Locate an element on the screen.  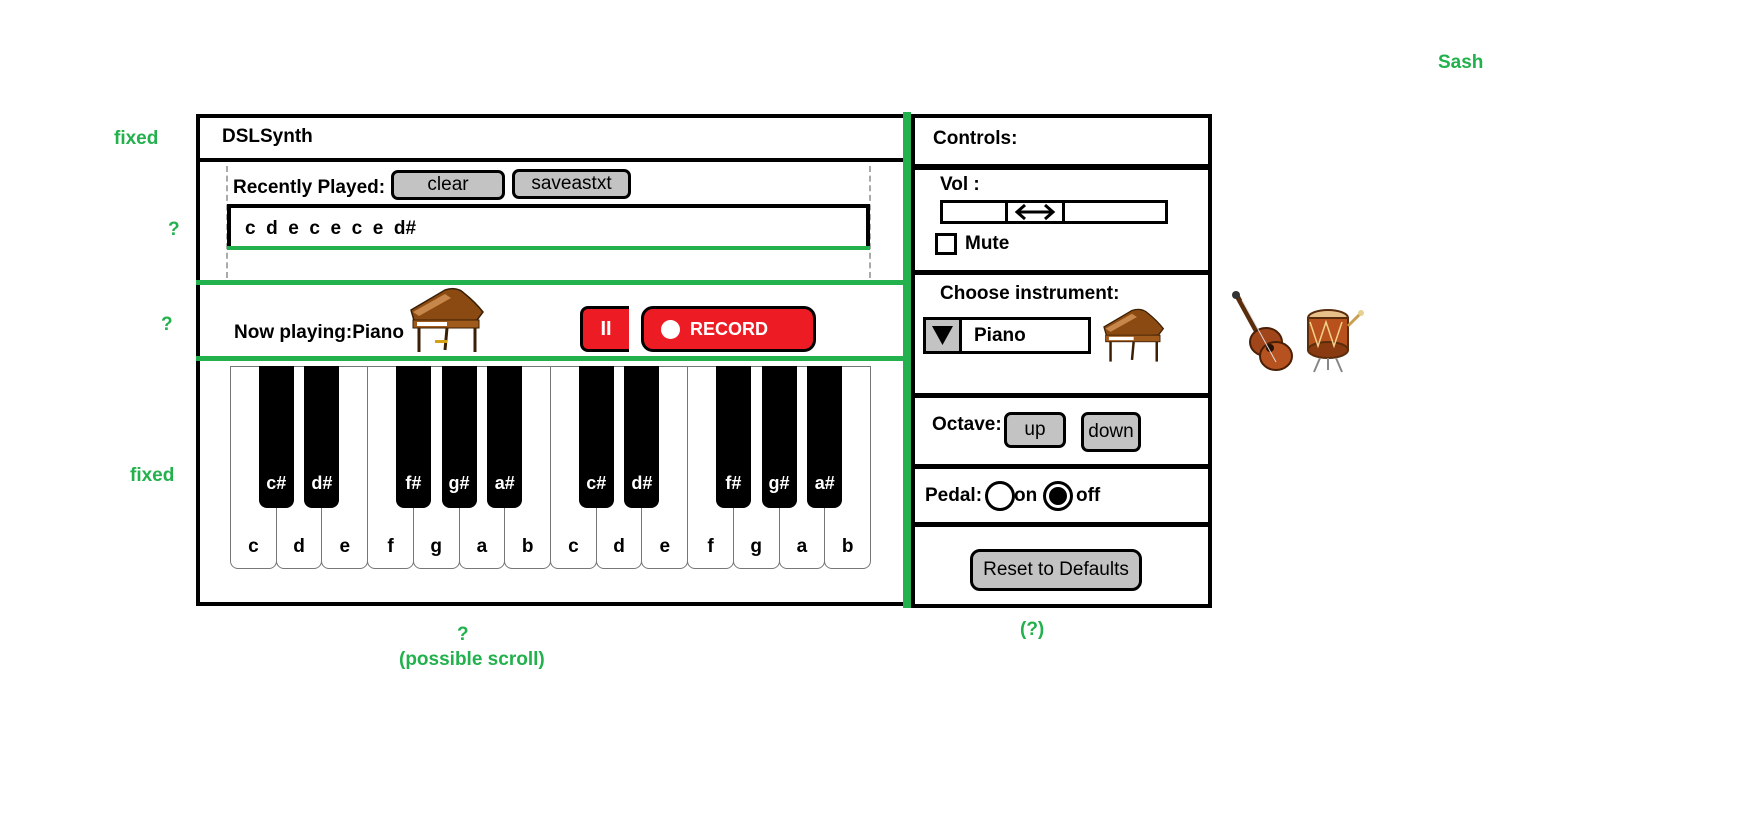
volume-slider-thumb is located at coordinates (1035, 212).